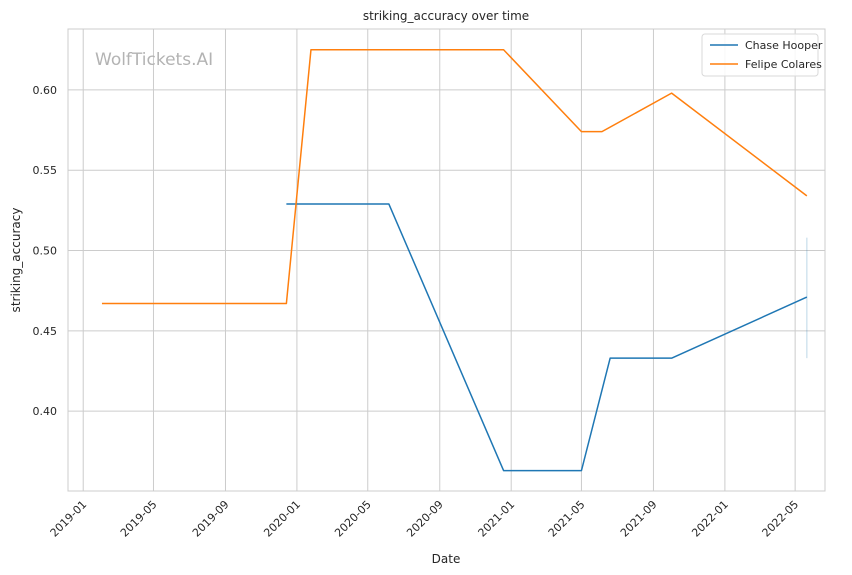  What do you see at coordinates (784, 45) in the screenshot?
I see `legend-label-chase-hooper: Chase Hooper` at bounding box center [784, 45].